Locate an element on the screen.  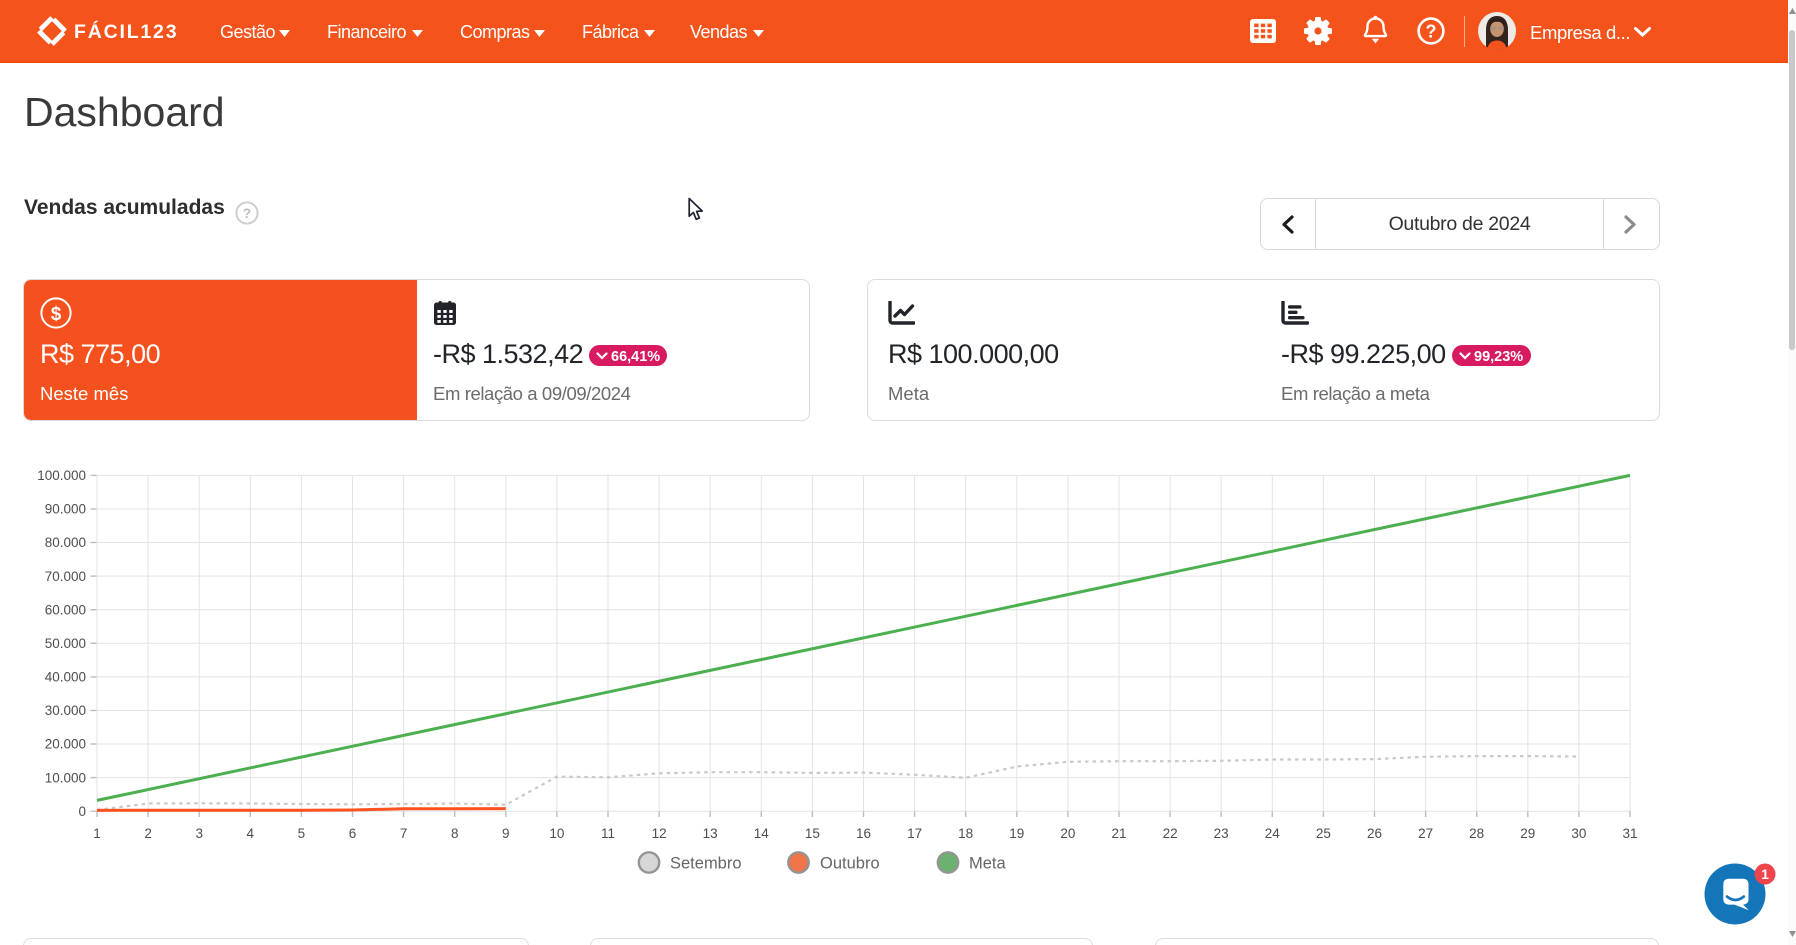
svg-text: 15 is located at coordinates (812, 833).